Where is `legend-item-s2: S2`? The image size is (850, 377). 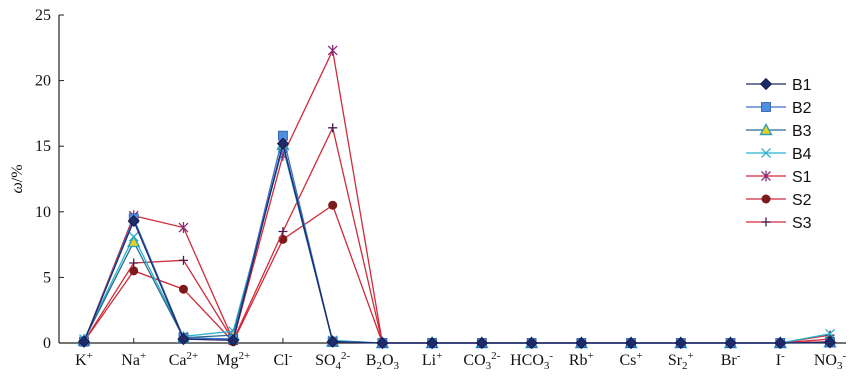
legend-item-s2: S2 is located at coordinates (779, 200).